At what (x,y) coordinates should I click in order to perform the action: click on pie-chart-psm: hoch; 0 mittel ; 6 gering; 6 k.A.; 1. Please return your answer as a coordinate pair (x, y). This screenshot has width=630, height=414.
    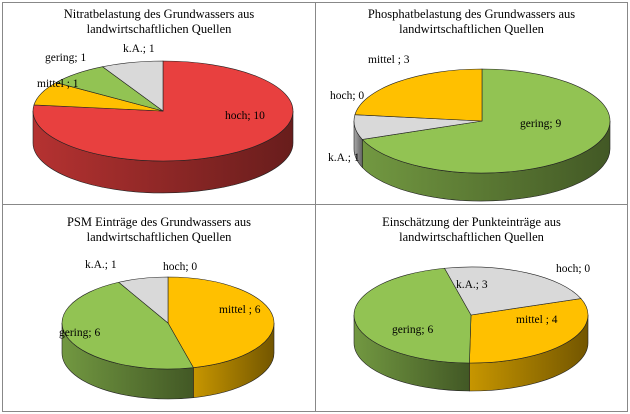
    Looking at the image, I should click on (167, 329).